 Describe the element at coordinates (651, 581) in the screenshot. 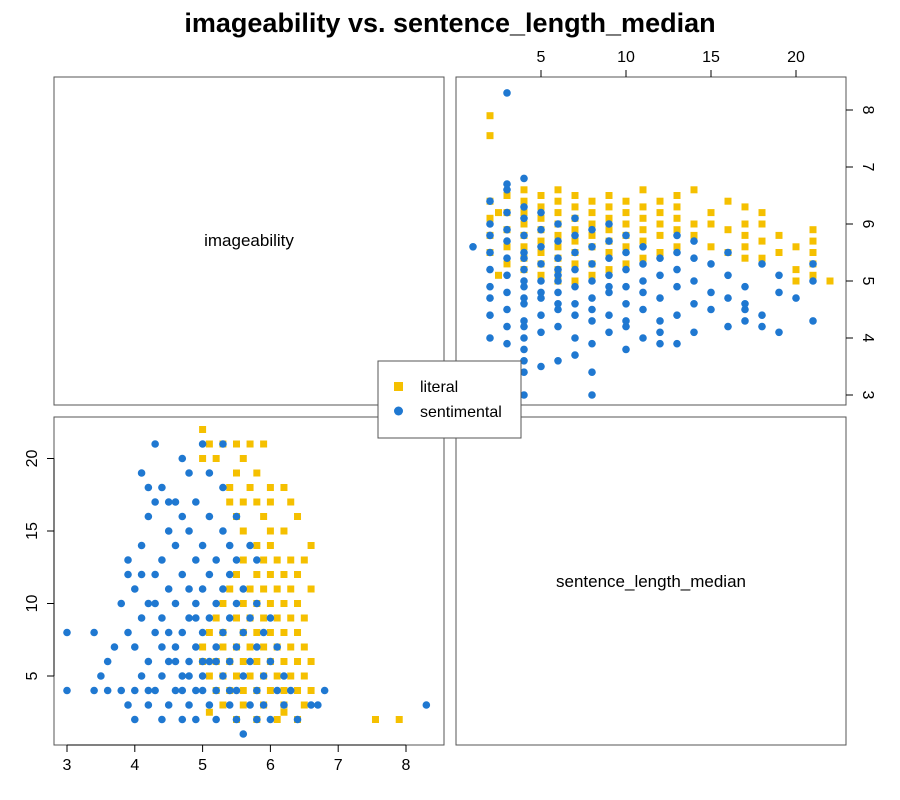

I see `diag-label-sentence-length-median: sentence_length_median` at that location.